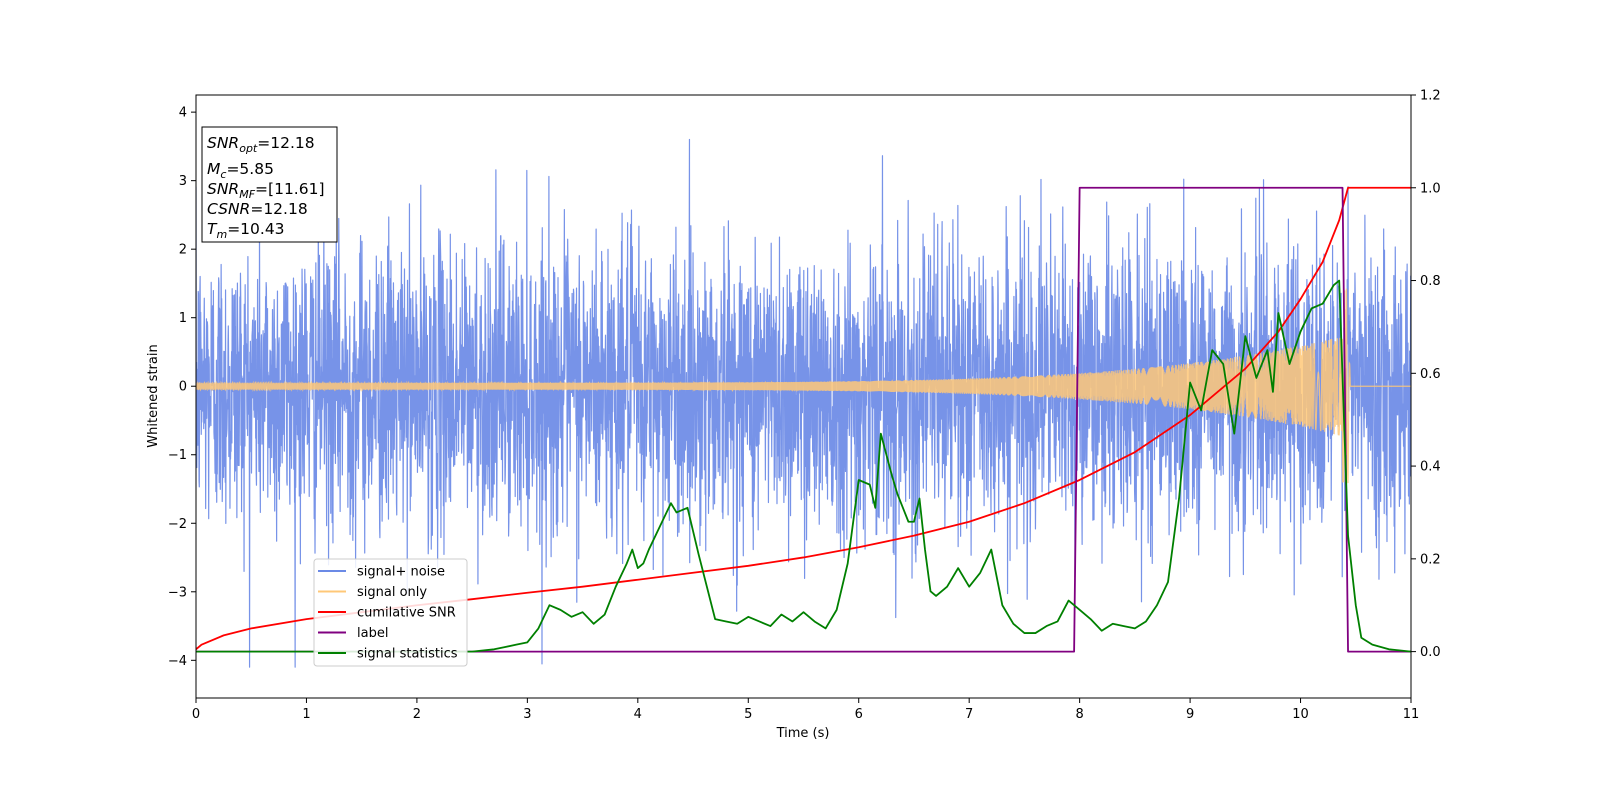  I want to click on y-axis-label: Whitened strain, so click(153, 395).